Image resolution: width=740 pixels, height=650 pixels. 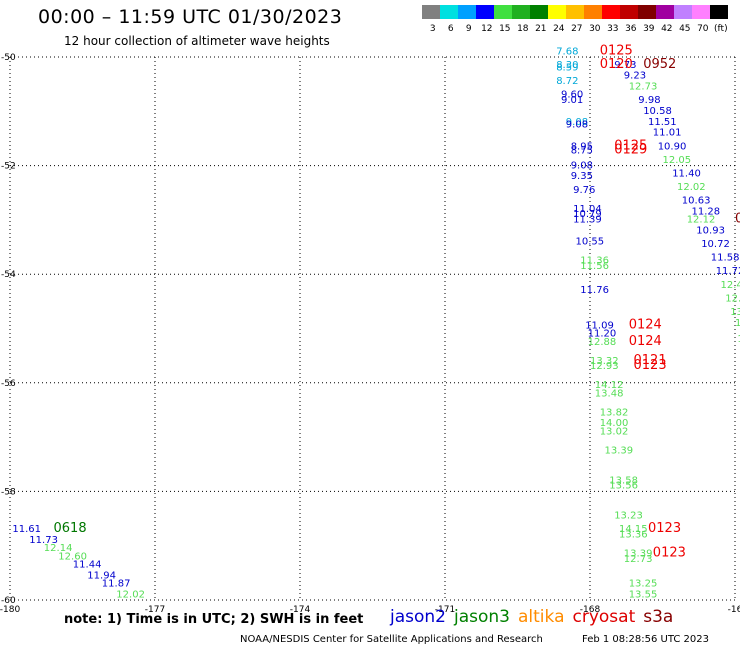 I want to click on colorbar-legend: 3 6 9 12 15 18 21 24 27 30 33 36 39 42 45 70 (ft), so click(x=575, y=19).